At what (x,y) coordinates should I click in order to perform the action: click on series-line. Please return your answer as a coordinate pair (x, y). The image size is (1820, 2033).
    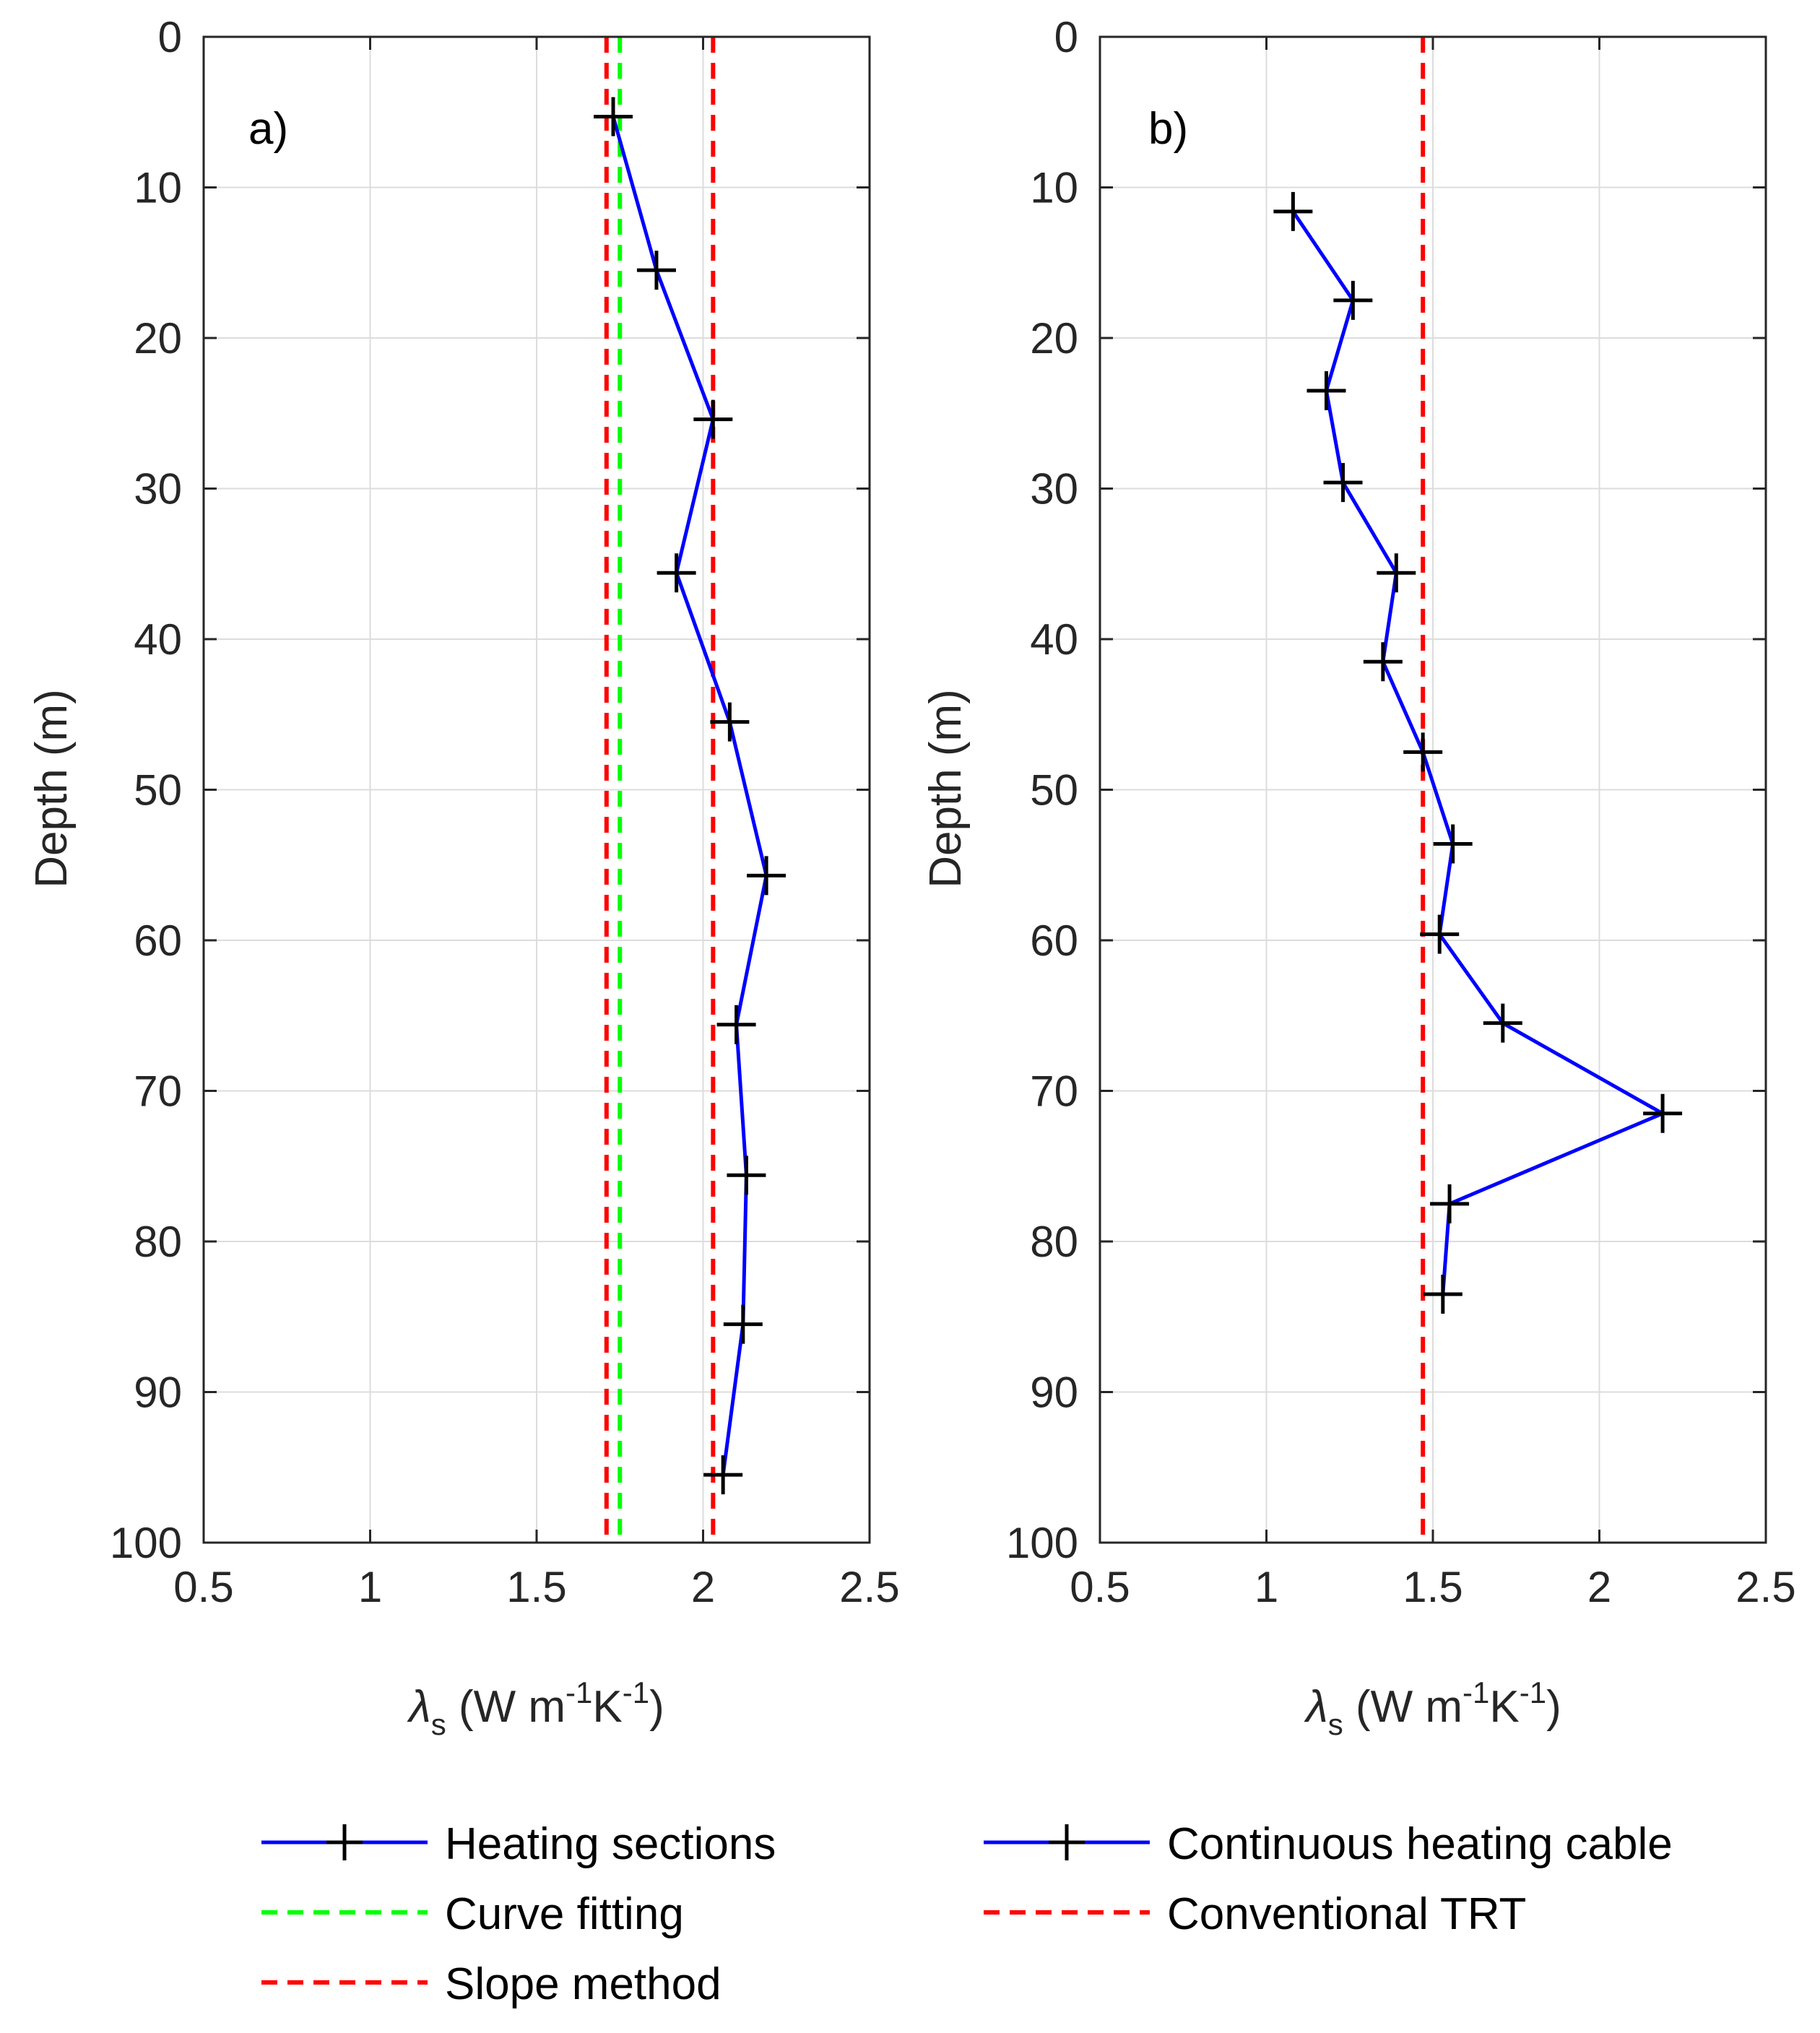
    Looking at the image, I should click on (689, 795).